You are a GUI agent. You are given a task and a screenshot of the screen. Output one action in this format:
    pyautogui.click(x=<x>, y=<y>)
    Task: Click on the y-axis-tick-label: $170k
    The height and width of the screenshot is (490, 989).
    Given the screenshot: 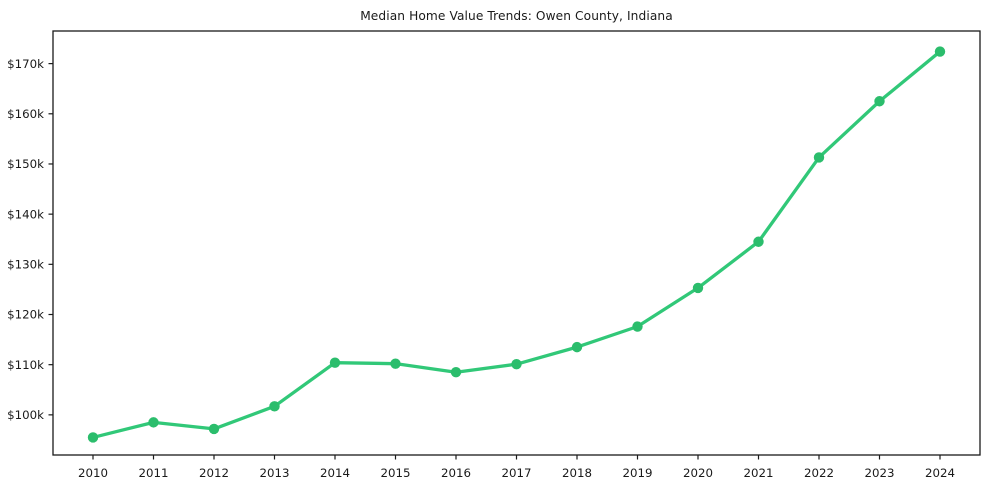 What is the action you would take?
    pyautogui.click(x=25, y=64)
    